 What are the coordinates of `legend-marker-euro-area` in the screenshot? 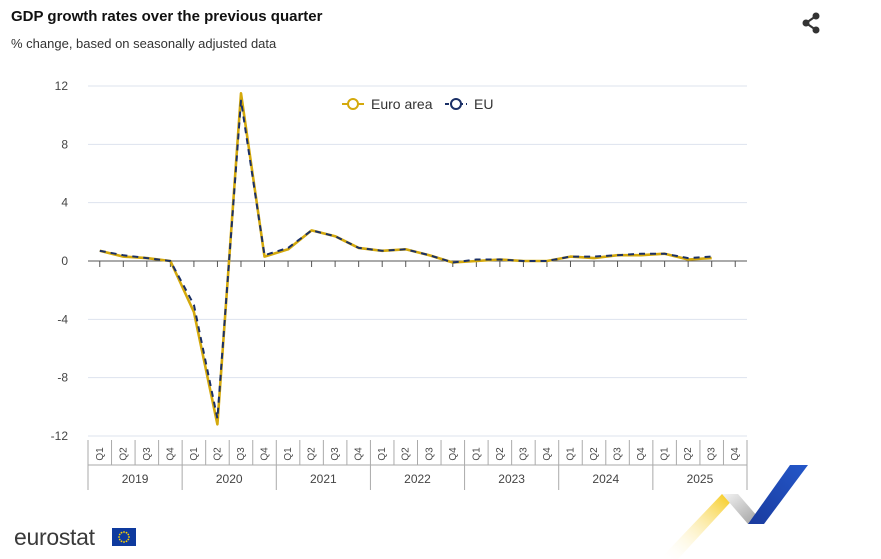 It's located at (353, 104).